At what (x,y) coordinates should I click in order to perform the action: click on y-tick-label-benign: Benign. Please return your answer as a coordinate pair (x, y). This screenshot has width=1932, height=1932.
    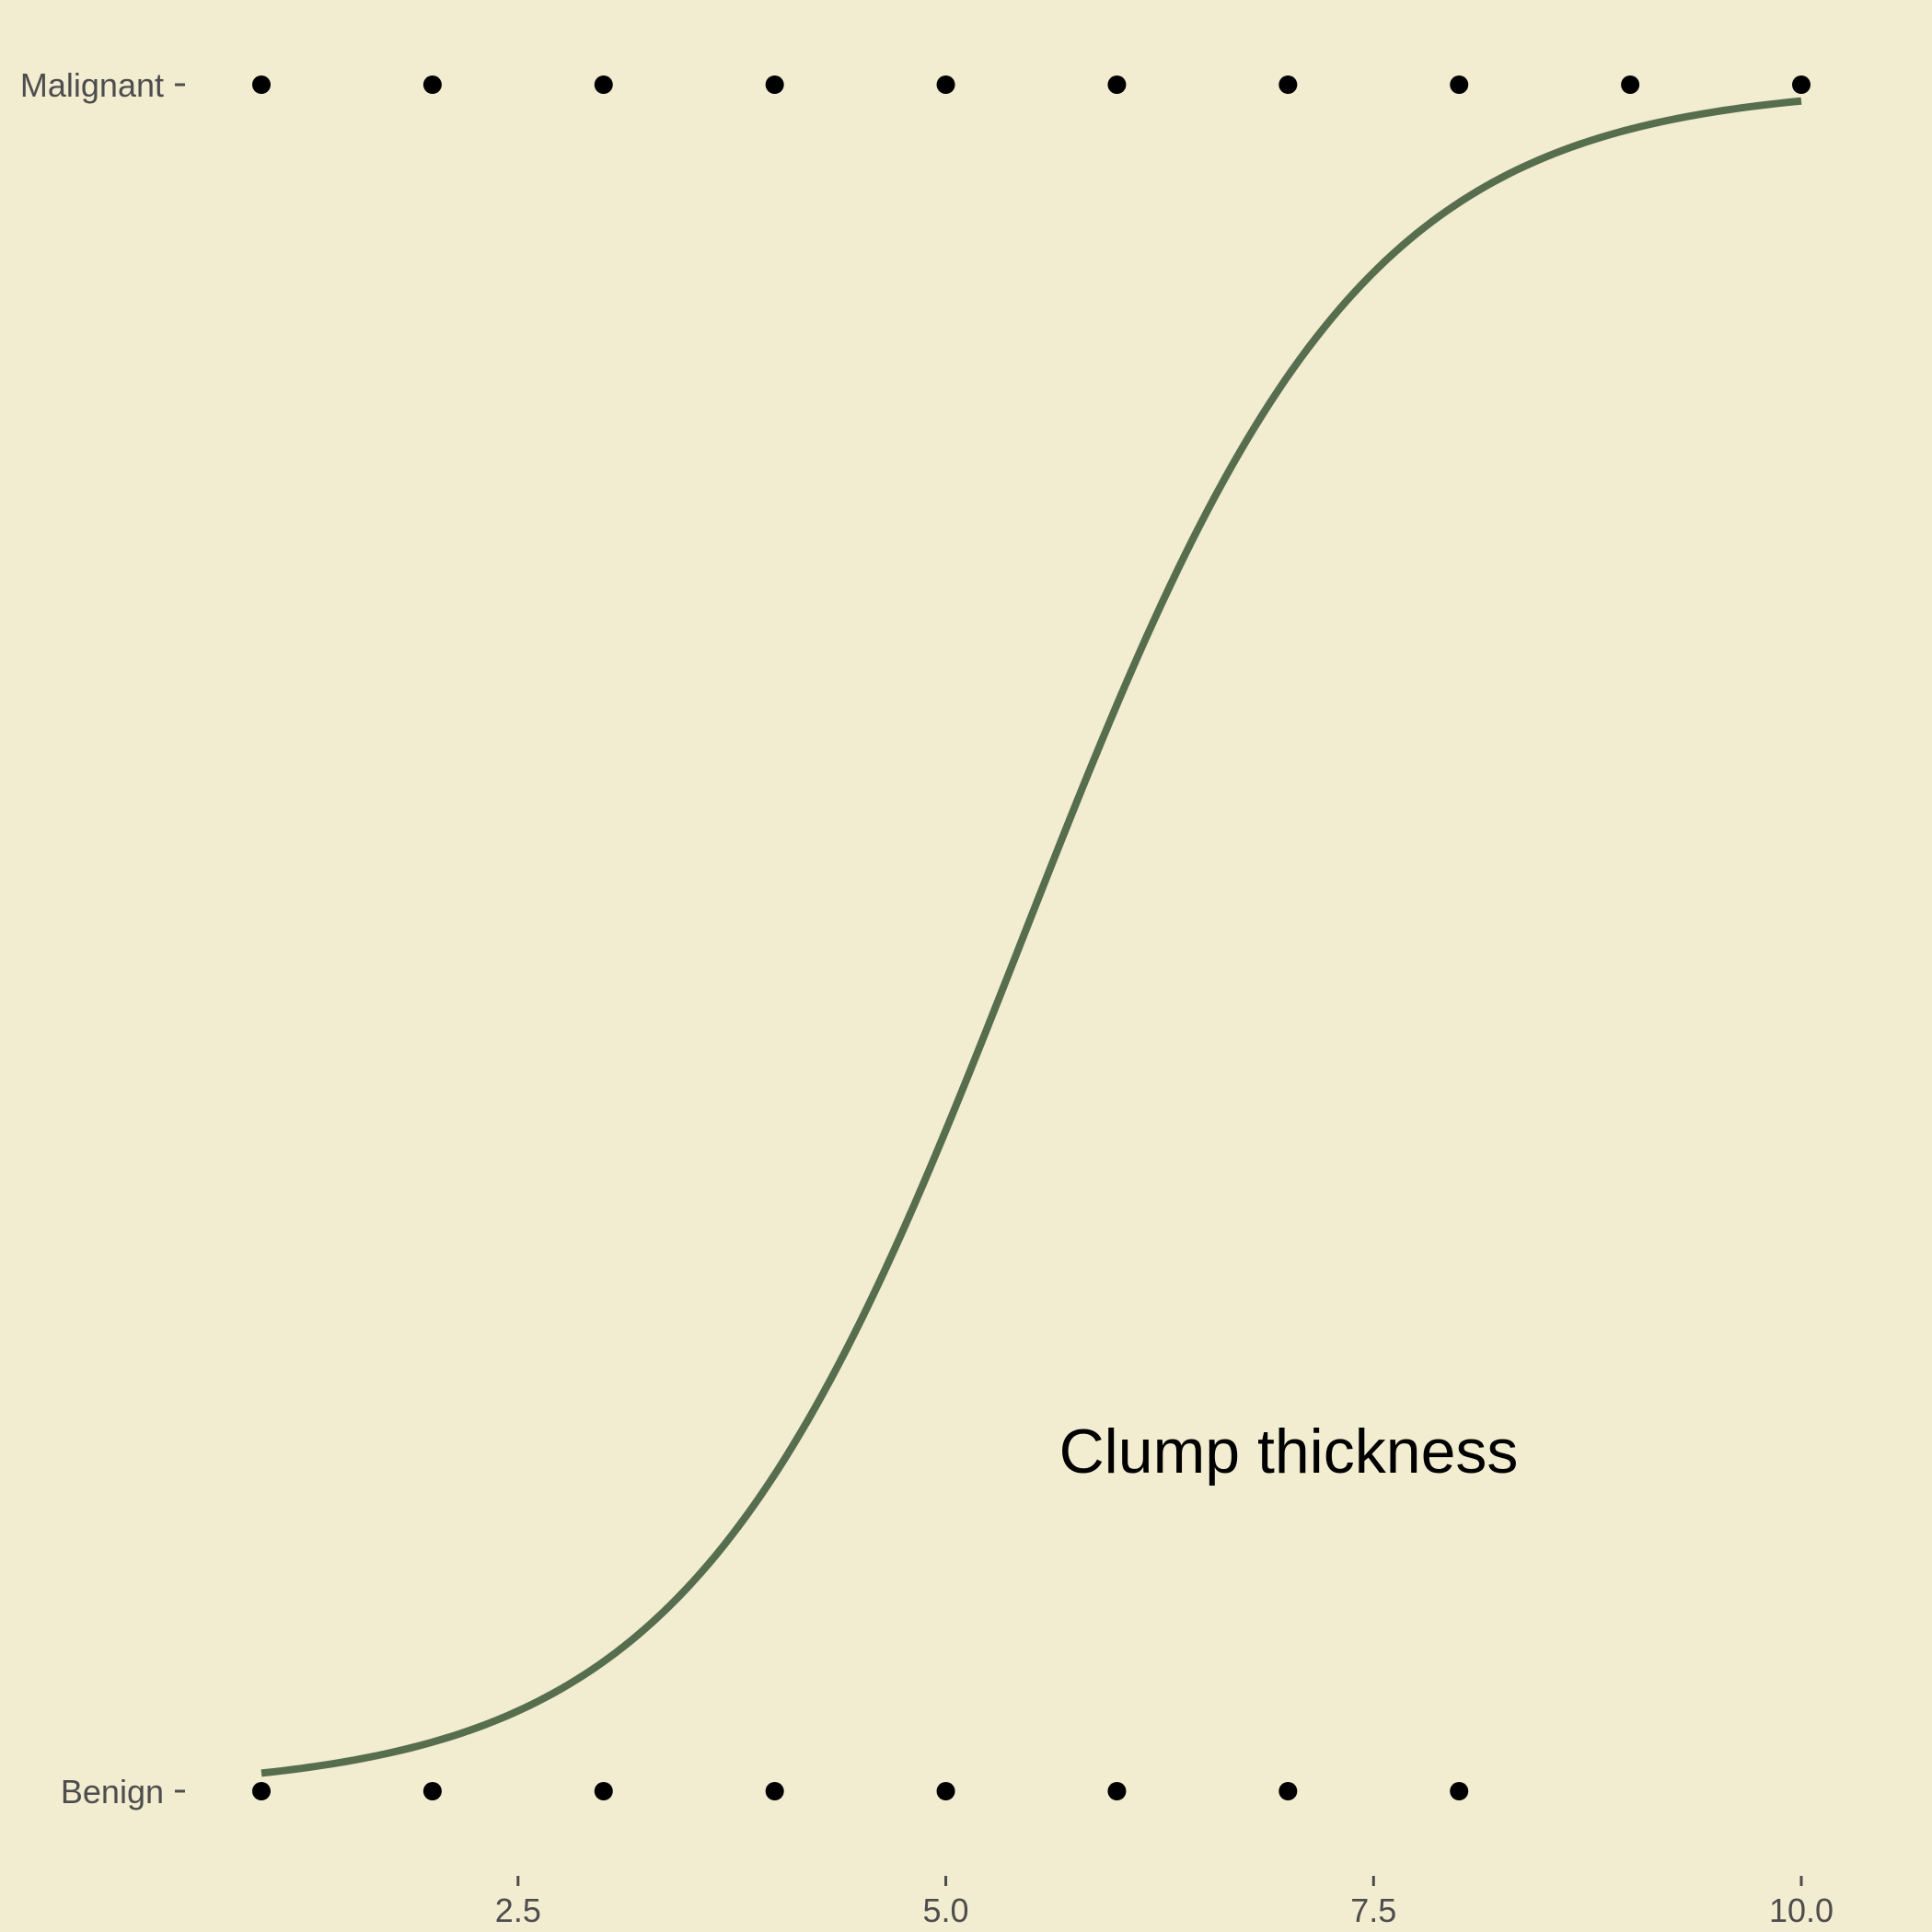
    Looking at the image, I should click on (113, 1792).